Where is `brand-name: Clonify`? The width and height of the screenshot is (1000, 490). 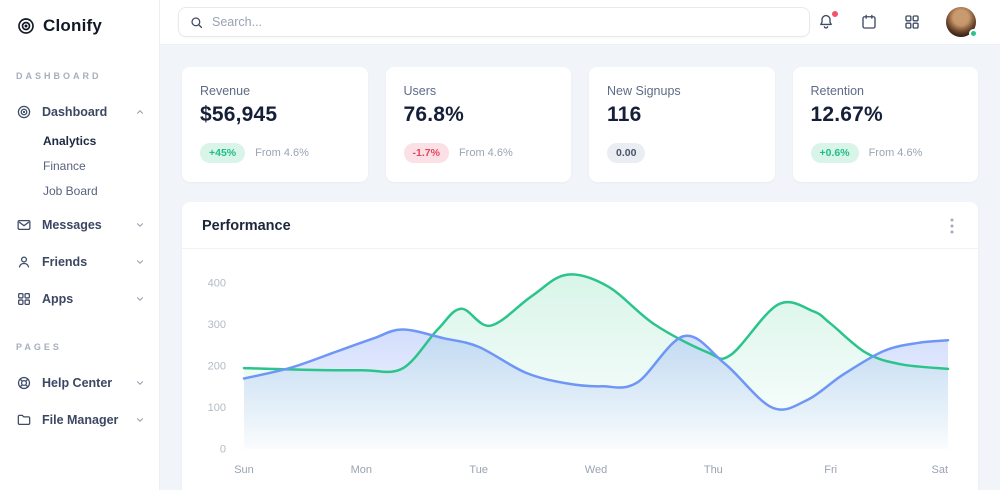
brand-name: Clonify is located at coordinates (73, 25).